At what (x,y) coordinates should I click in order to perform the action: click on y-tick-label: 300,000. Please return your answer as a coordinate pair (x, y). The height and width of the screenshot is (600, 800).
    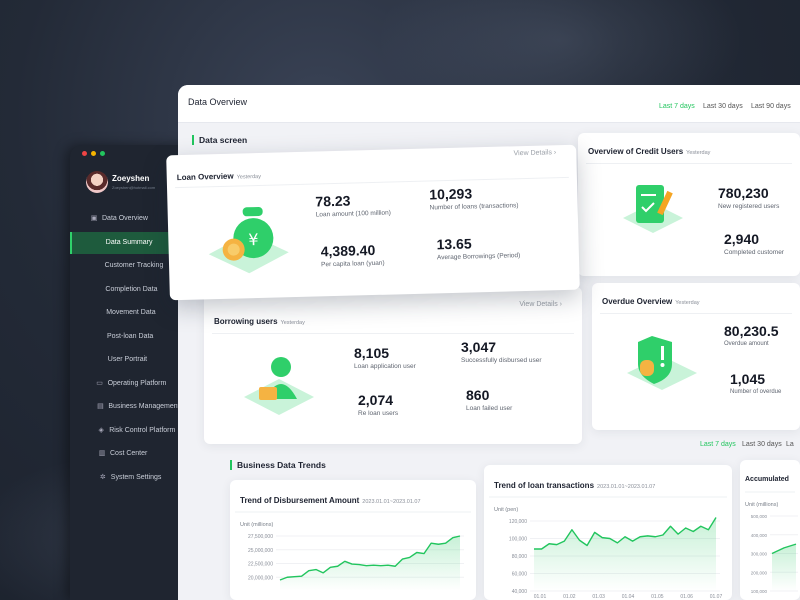
    Looking at the image, I should click on (759, 554).